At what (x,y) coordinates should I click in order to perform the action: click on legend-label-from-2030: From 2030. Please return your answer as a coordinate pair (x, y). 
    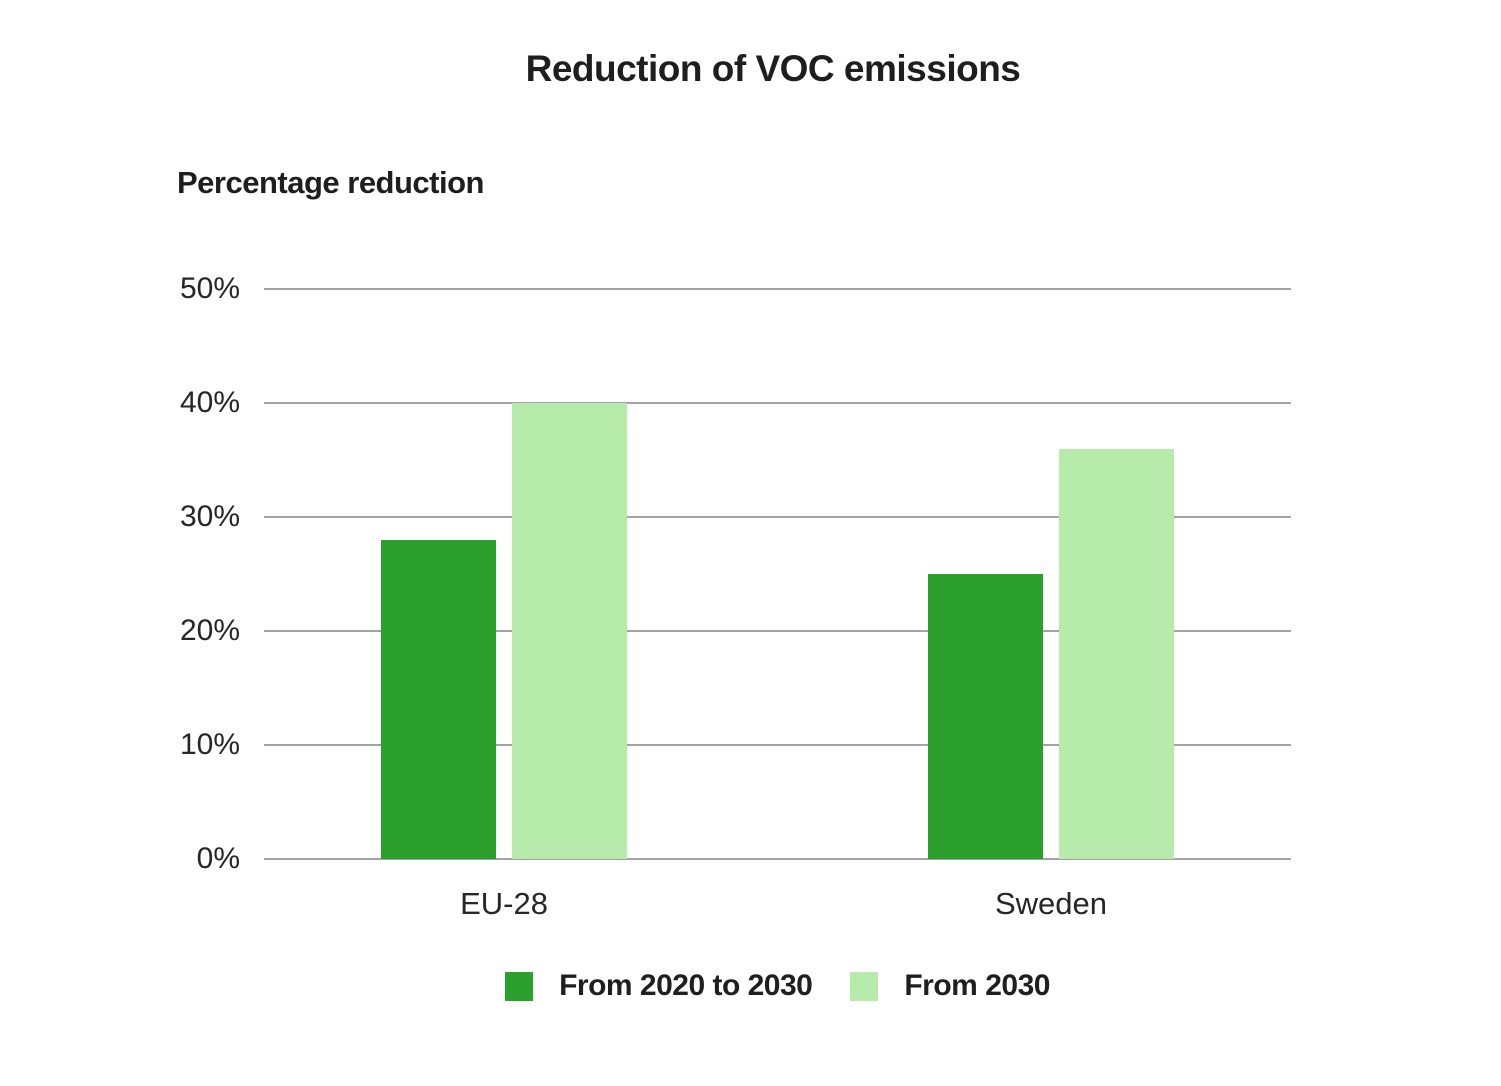
    Looking at the image, I should click on (977, 985).